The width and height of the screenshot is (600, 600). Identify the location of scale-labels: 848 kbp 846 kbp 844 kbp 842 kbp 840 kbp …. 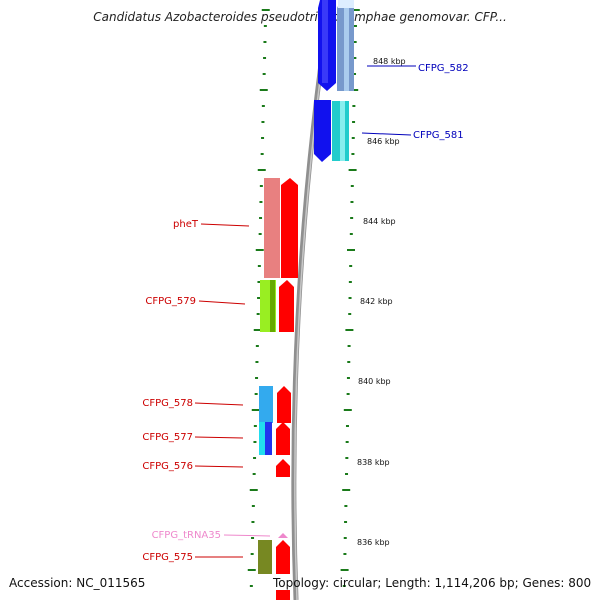
(381, 302).